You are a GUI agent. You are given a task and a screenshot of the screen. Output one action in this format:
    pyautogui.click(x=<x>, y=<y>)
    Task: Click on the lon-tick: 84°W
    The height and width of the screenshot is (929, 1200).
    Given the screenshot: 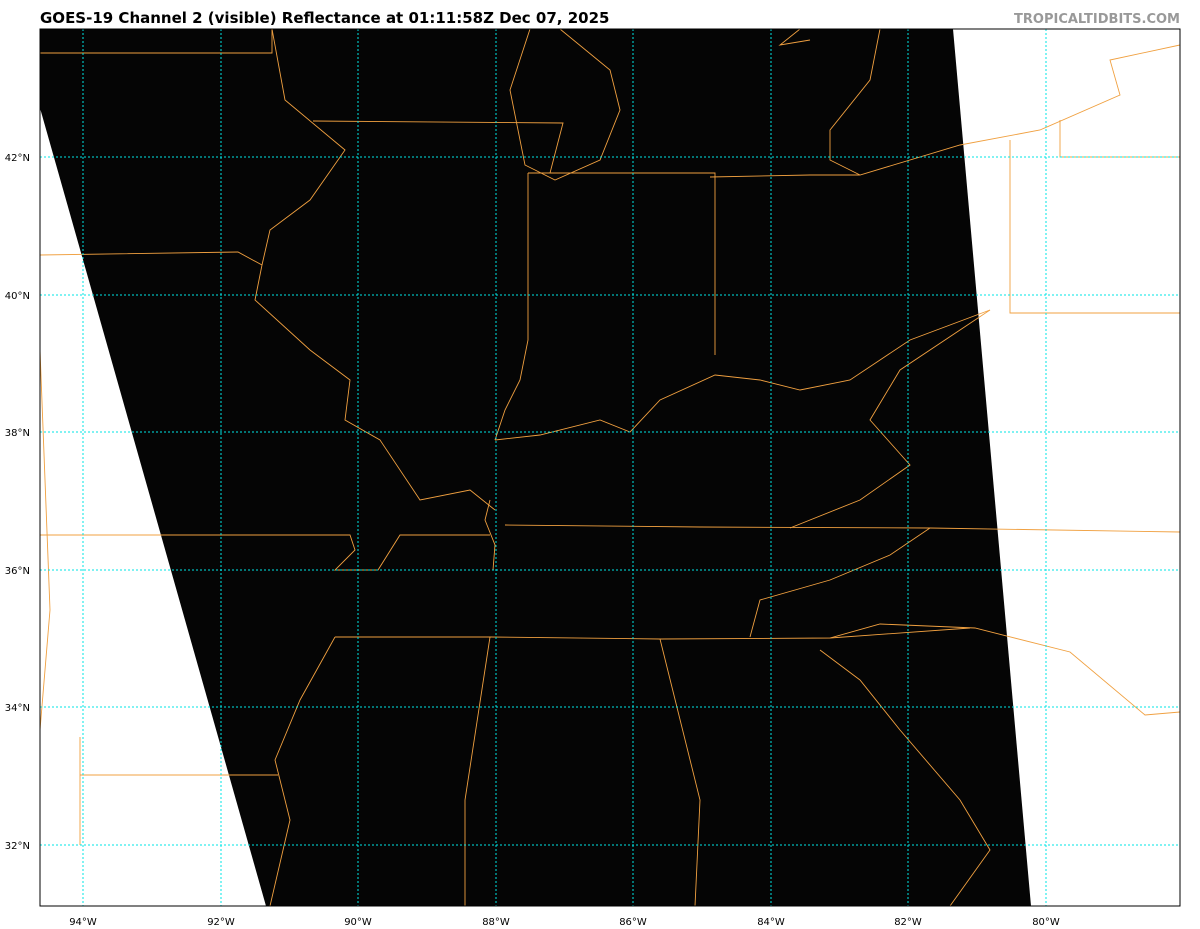 What is the action you would take?
    pyautogui.click(x=771, y=922)
    